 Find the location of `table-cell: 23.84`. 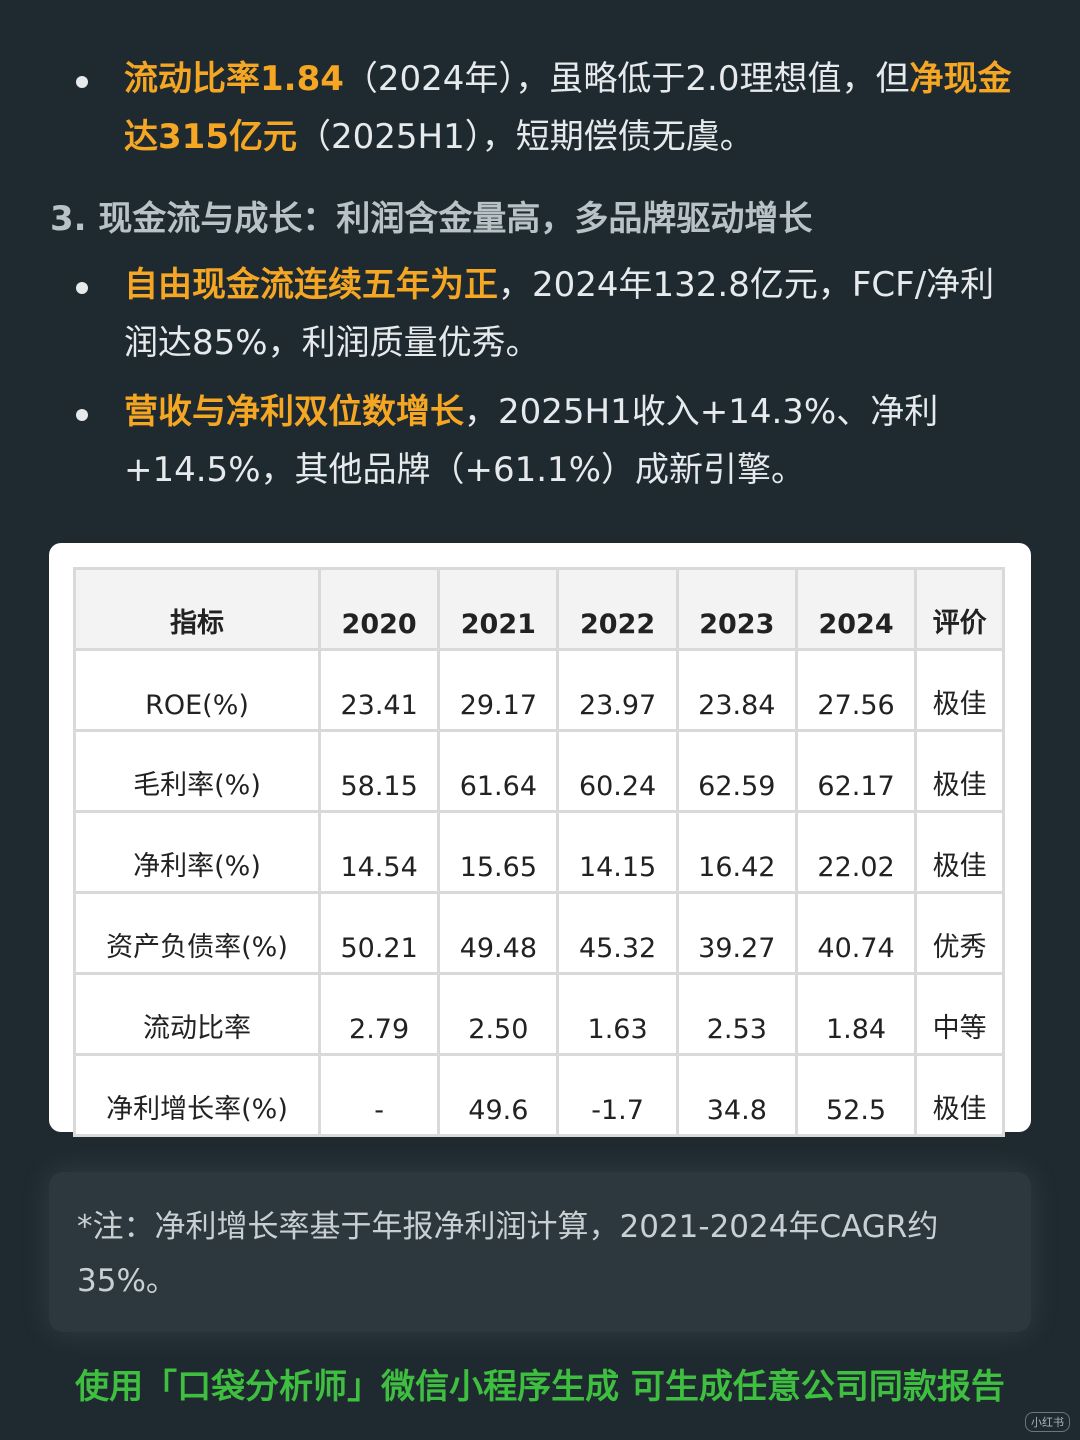

table-cell: 23.84 is located at coordinates (736, 690).